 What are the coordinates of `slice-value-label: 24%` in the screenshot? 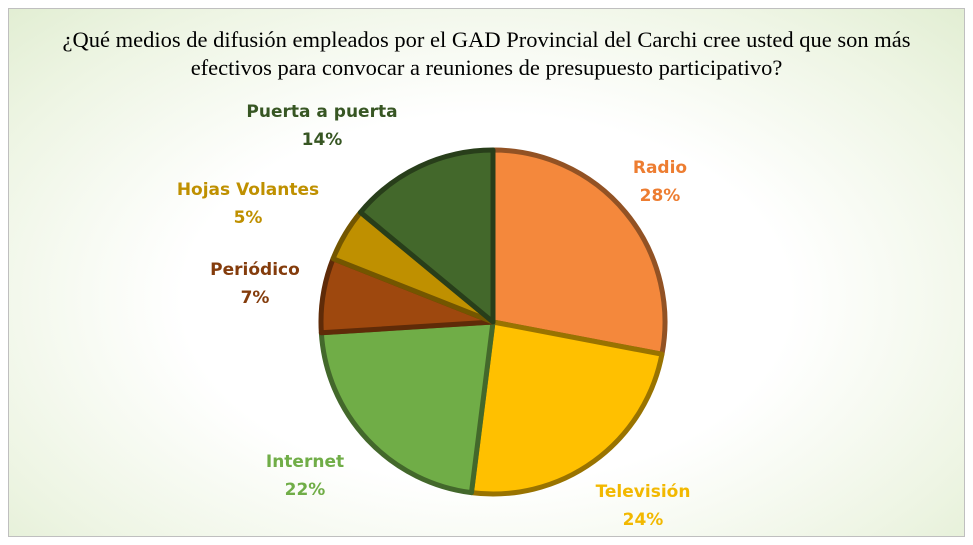 It's located at (643, 520).